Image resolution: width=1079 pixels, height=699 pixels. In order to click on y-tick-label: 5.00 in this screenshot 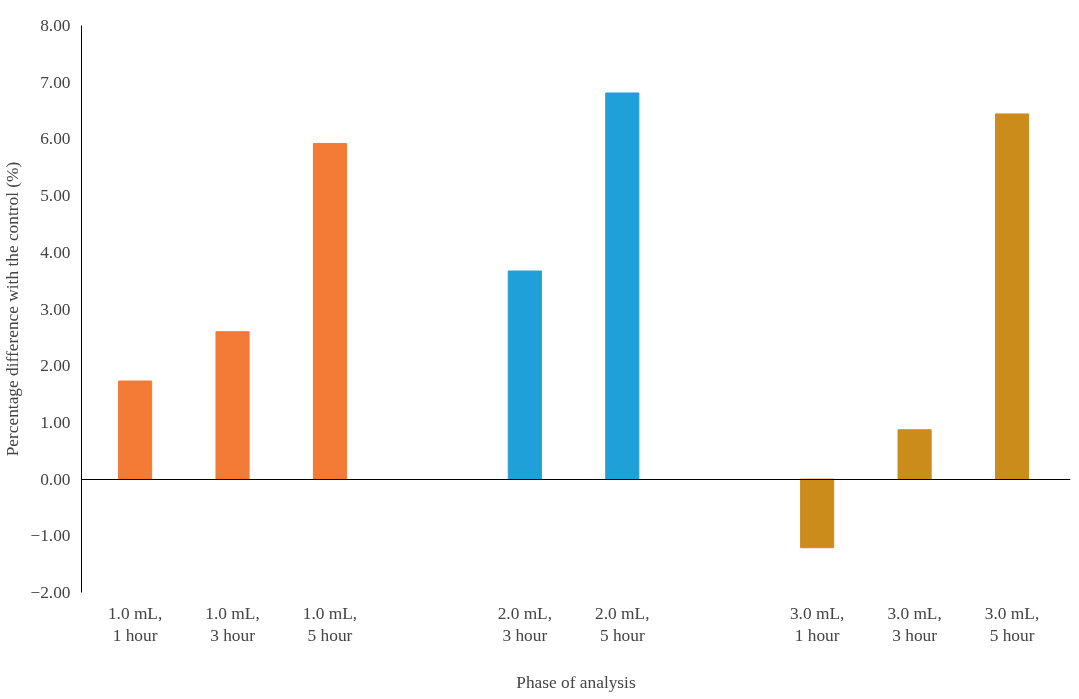, I will do `click(55, 196)`.